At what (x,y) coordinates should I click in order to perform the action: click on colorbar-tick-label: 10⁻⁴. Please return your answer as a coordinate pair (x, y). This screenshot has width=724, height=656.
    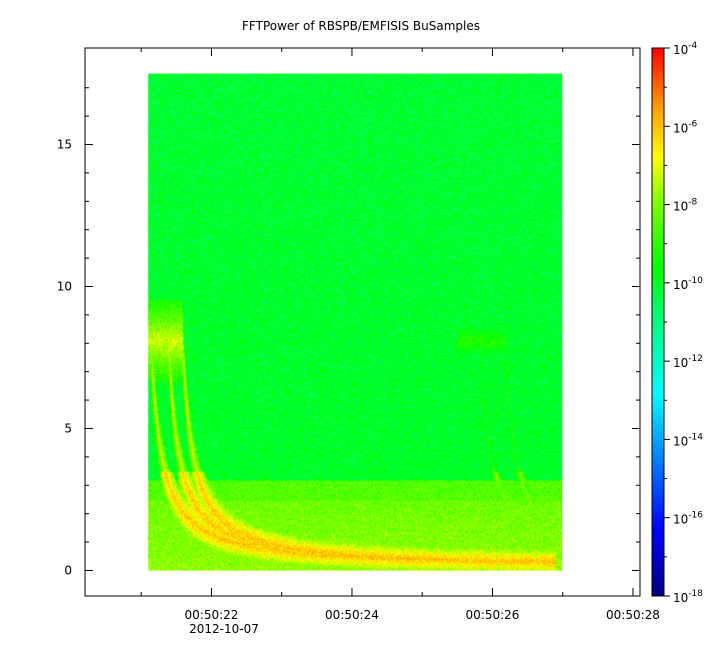
    Looking at the image, I should click on (685, 49).